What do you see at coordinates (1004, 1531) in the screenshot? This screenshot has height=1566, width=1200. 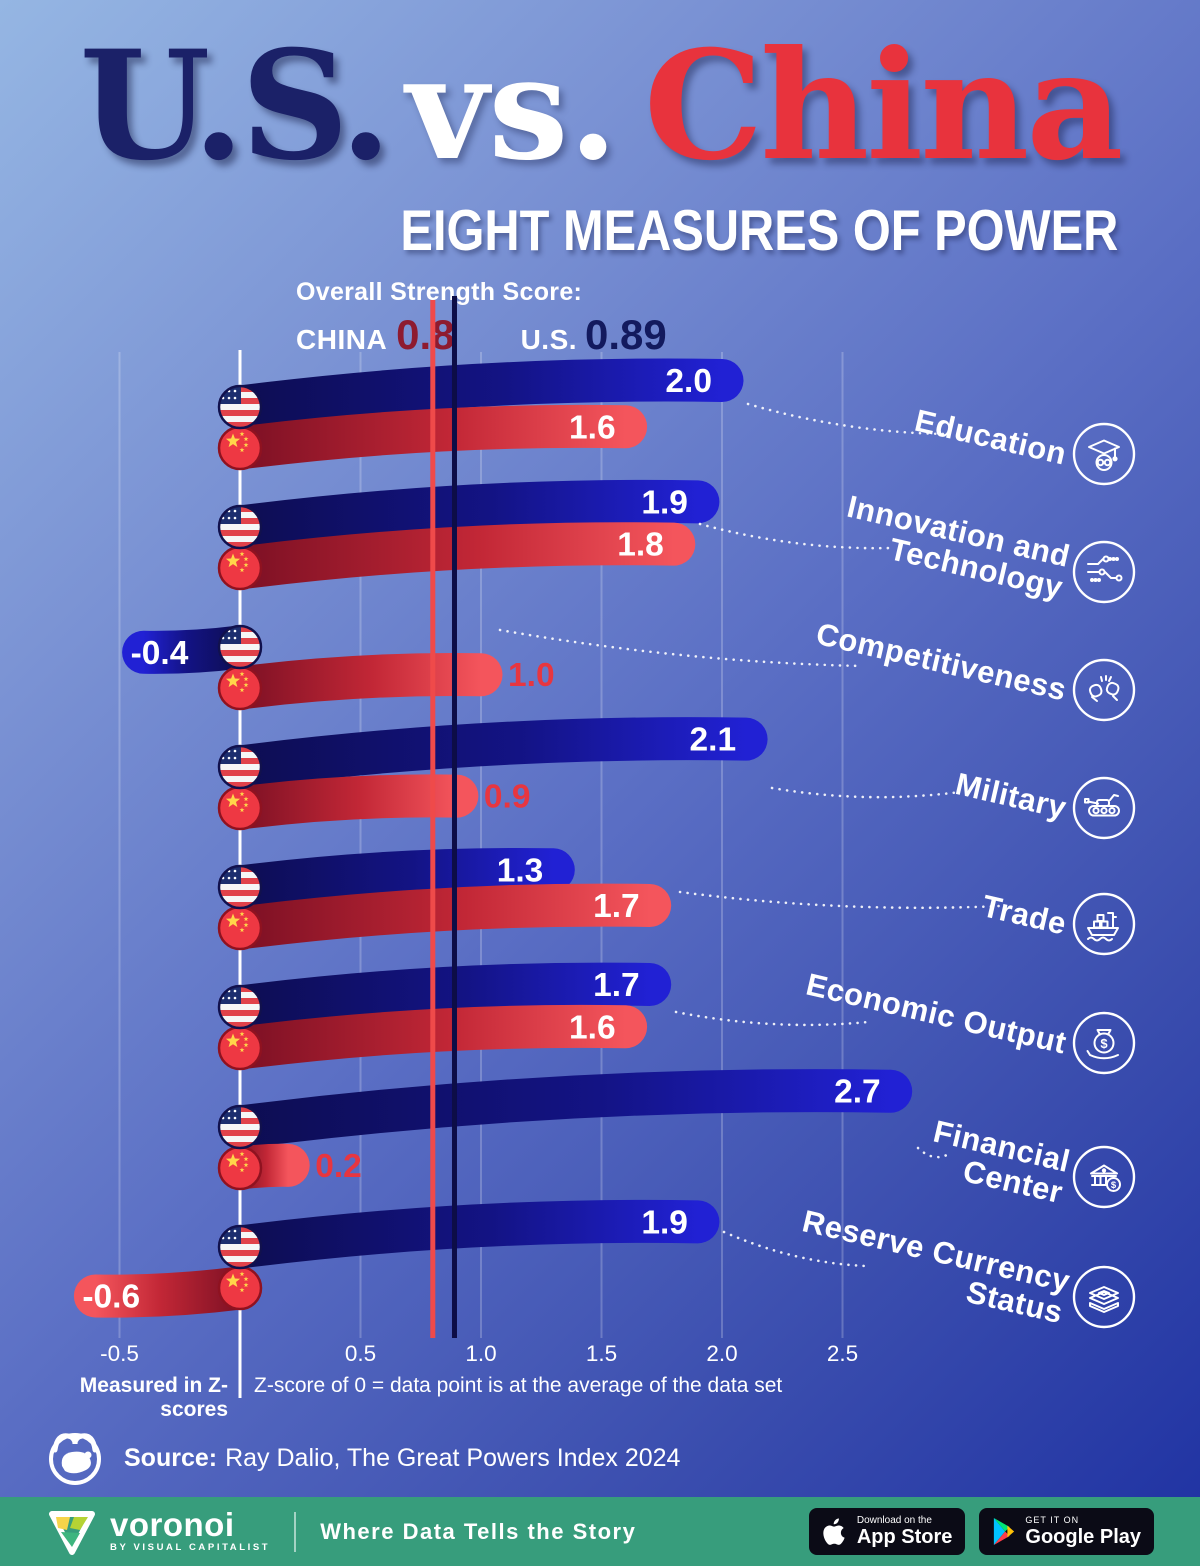 I see `google-play-icon` at bounding box center [1004, 1531].